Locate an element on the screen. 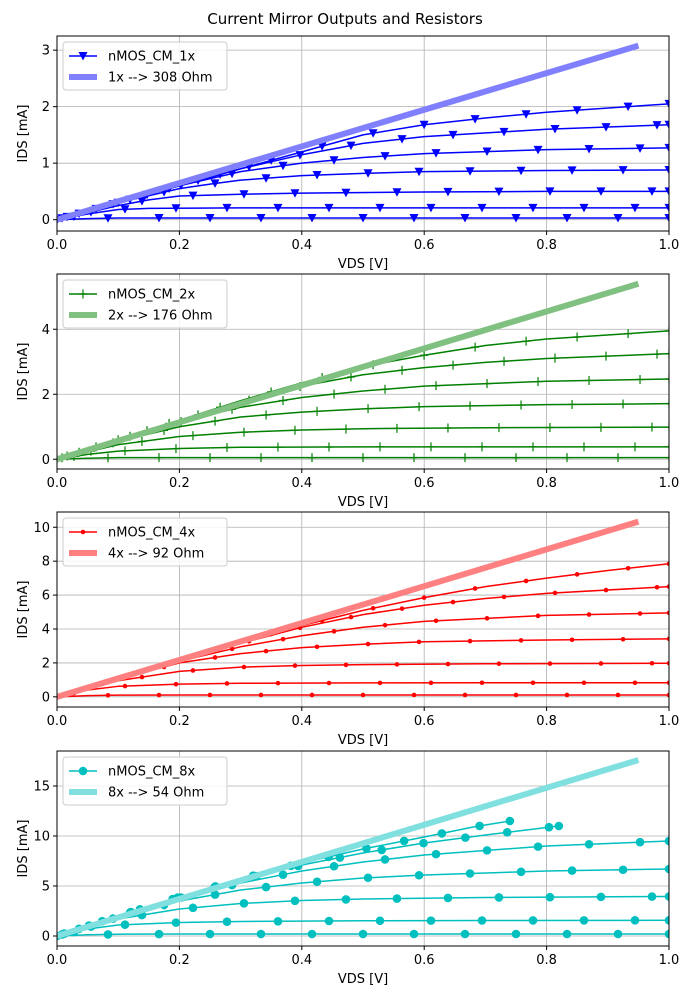  y-tick-label: 4 is located at coordinates (46, 330).